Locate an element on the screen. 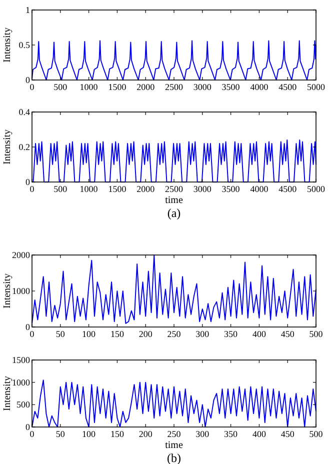 The height and width of the screenshot is (464, 331). y-tick-label: 0.5 is located at coordinates (24, 45).